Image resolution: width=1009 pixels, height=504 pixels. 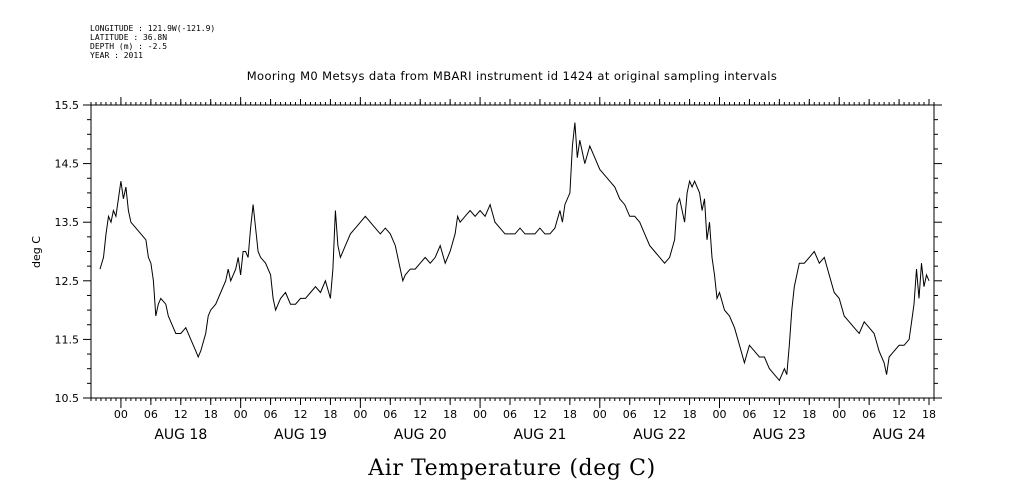 What do you see at coordinates (180, 435) in the screenshot?
I see `x-day-label: AUG 18` at bounding box center [180, 435].